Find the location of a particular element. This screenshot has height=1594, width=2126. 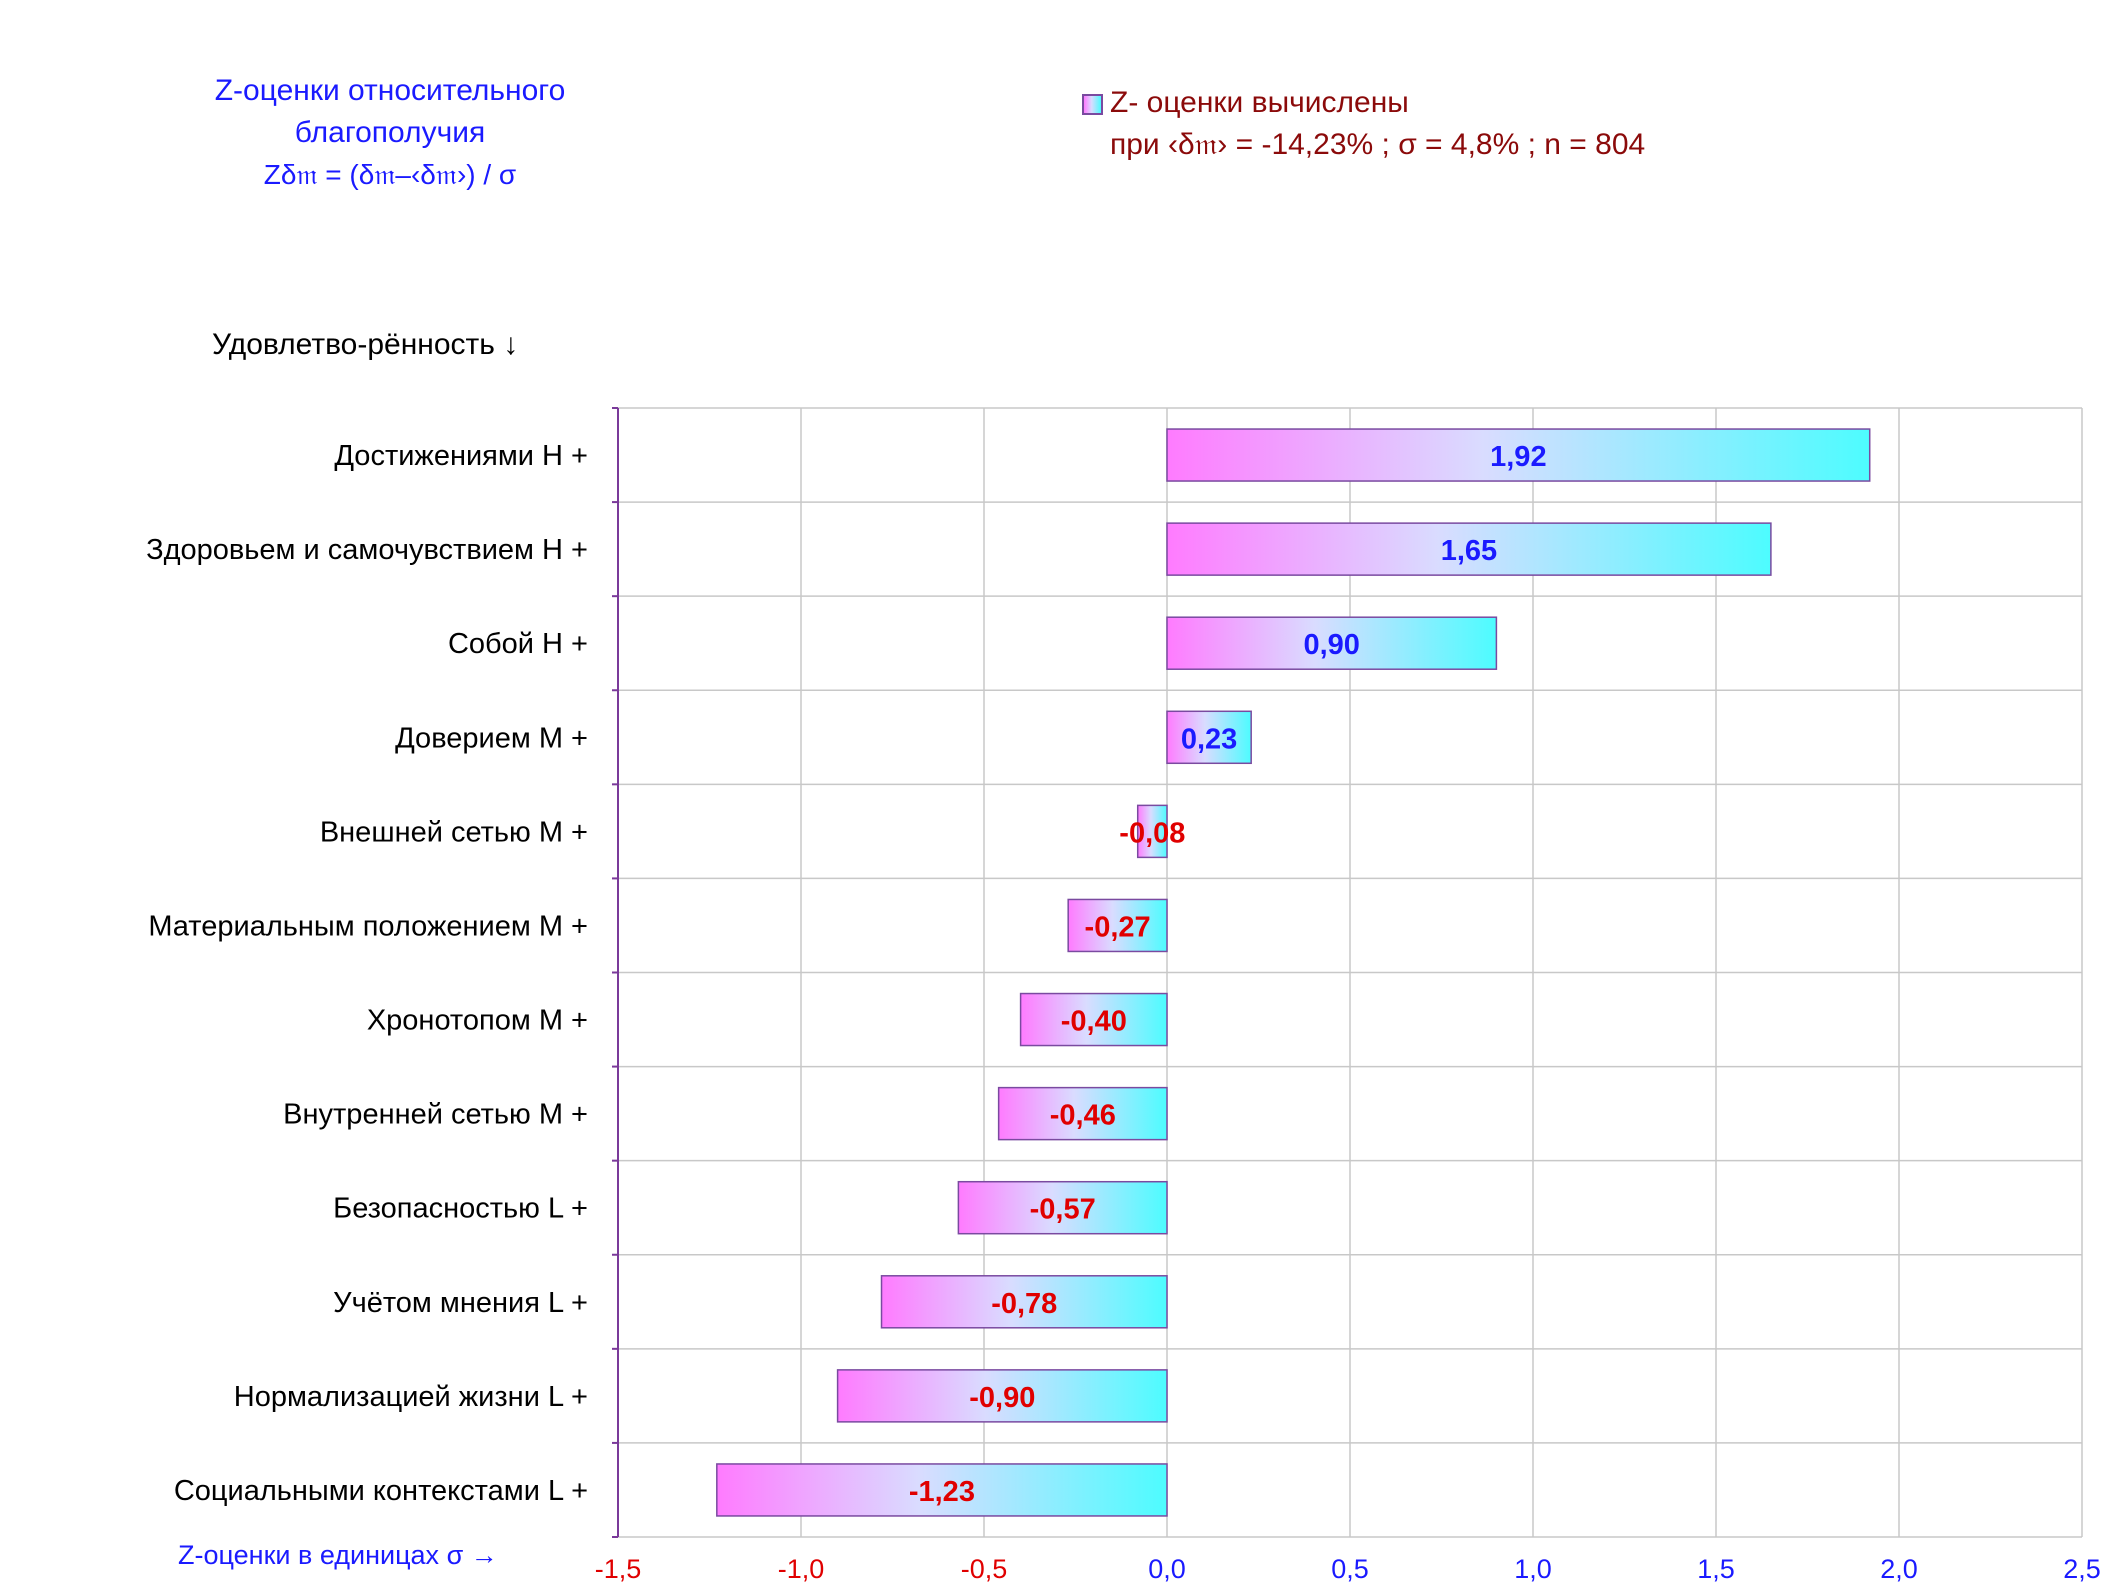

x-tick-label: 1,5 is located at coordinates (1716, 1569).